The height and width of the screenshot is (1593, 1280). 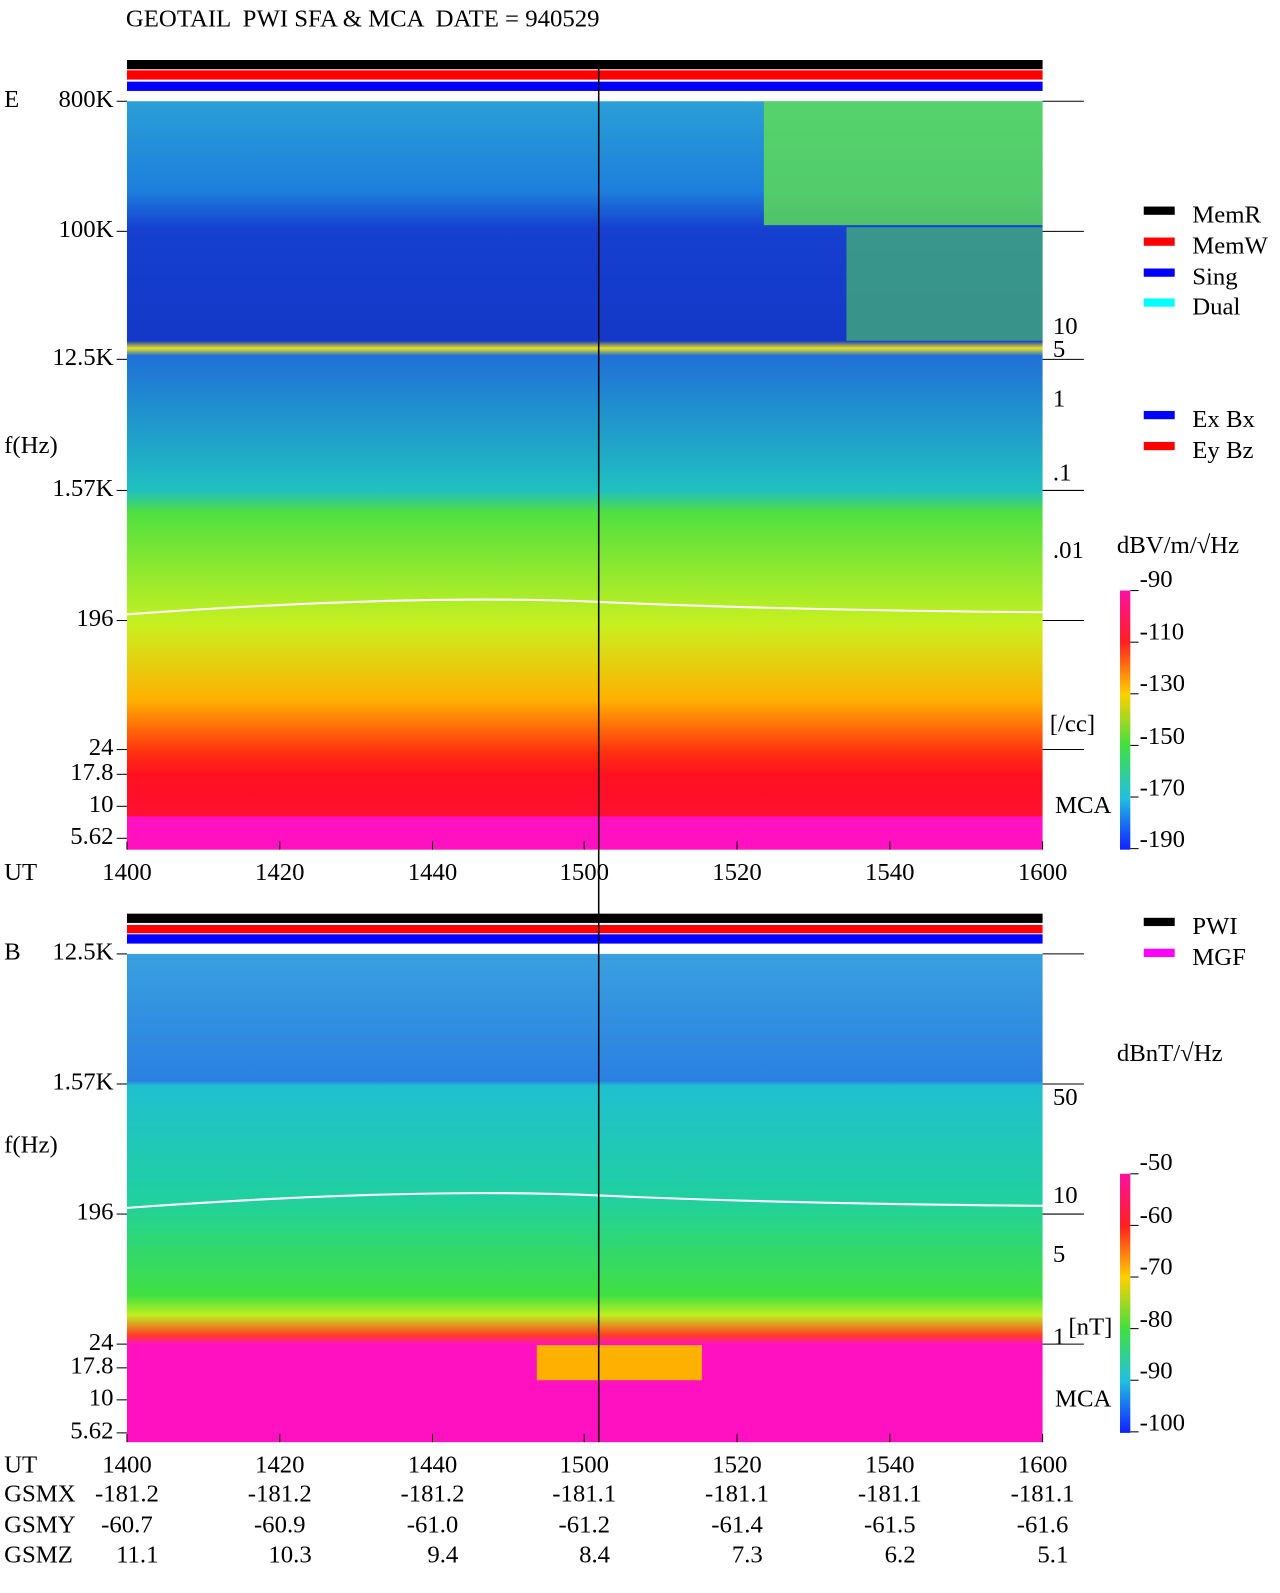 I want to click on gsm-value: 11.1, so click(x=137, y=1554).